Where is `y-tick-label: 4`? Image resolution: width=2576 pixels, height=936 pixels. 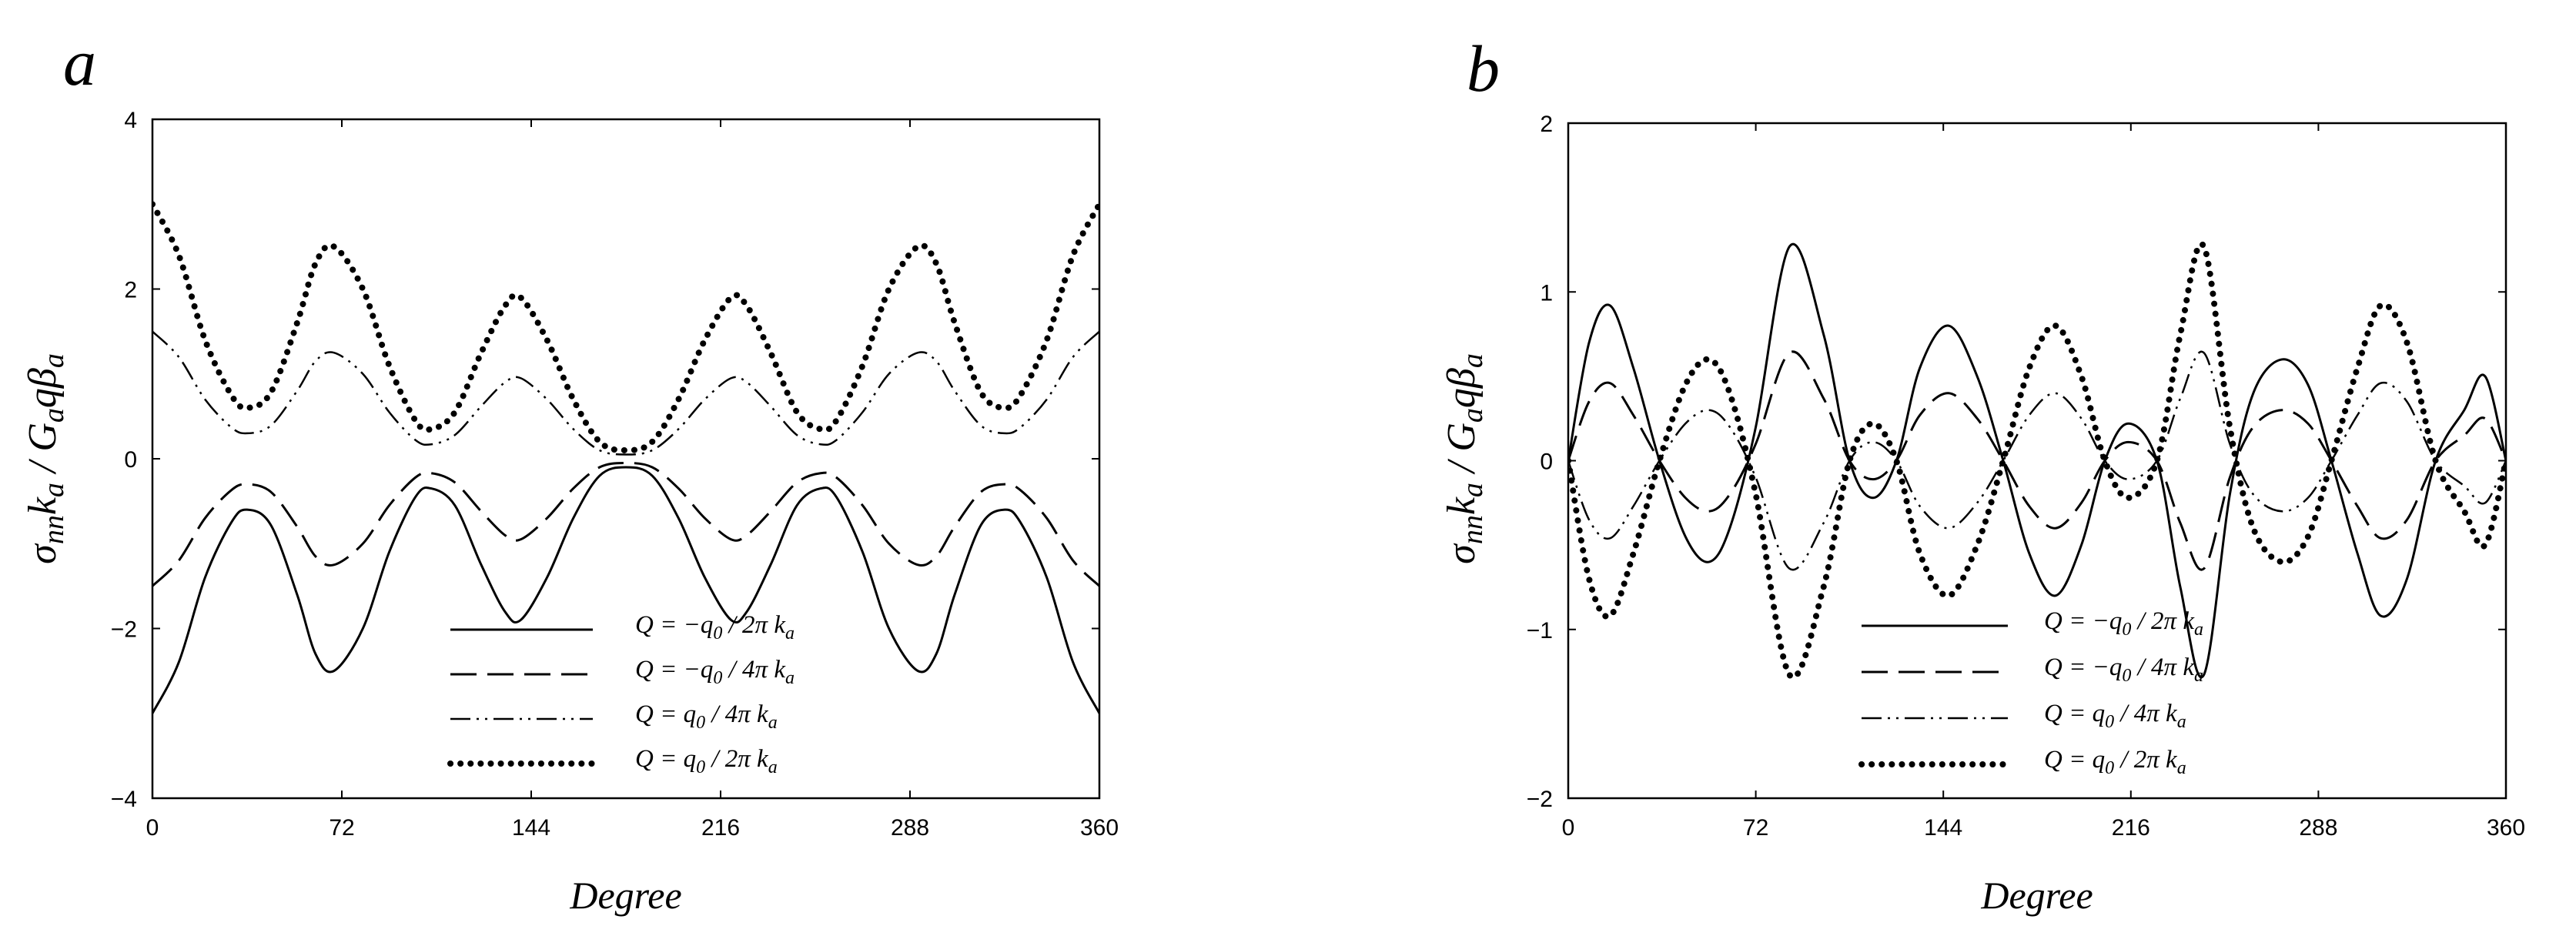 y-tick-label: 4 is located at coordinates (131, 120).